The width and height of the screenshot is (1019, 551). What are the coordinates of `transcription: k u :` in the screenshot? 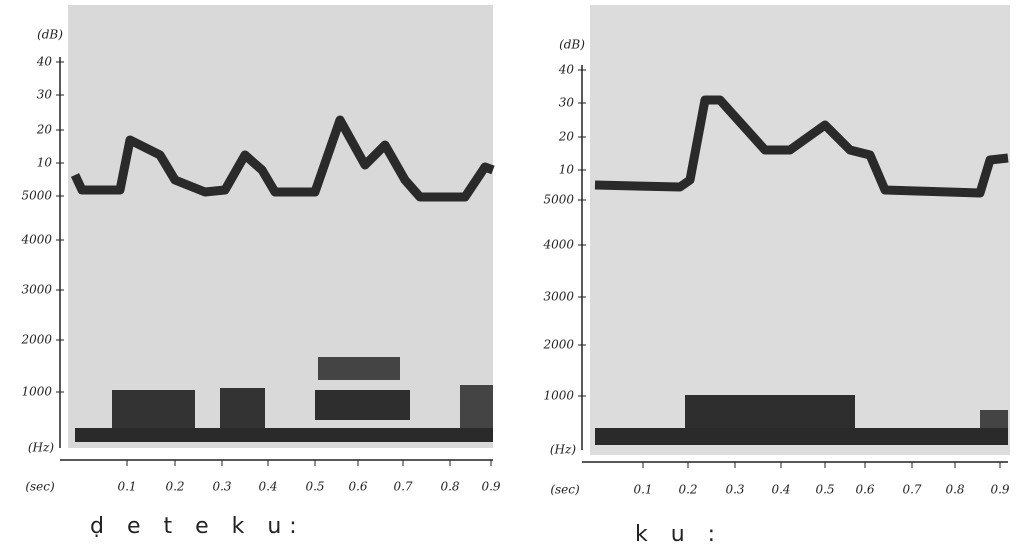 It's located at (679, 534).